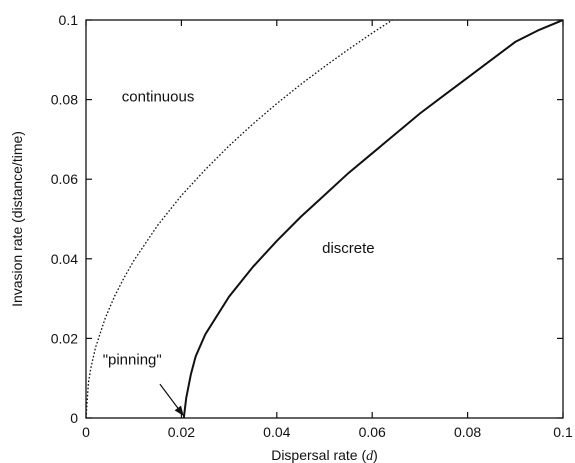 The image size is (575, 463). I want to click on y-tick-label: 0.06, so click(64, 179).